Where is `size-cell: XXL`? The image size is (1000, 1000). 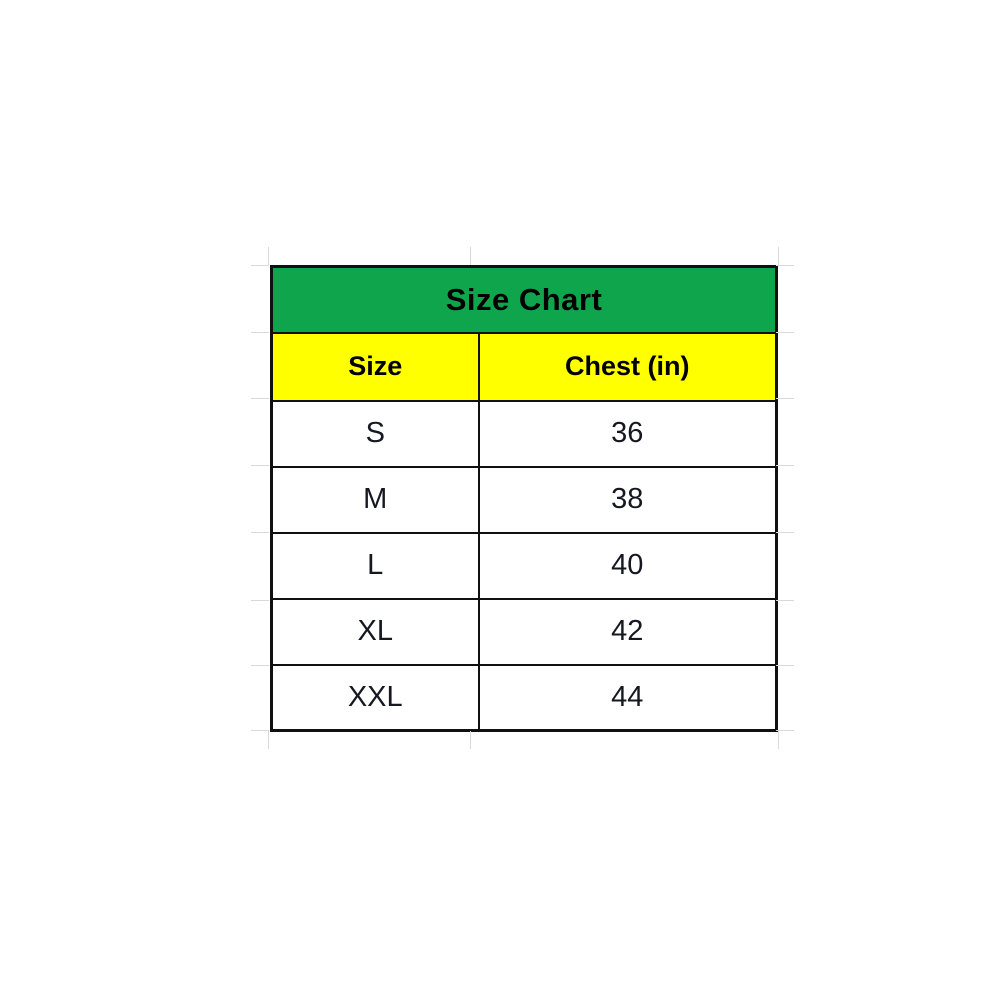
size-cell: XXL is located at coordinates (375, 697).